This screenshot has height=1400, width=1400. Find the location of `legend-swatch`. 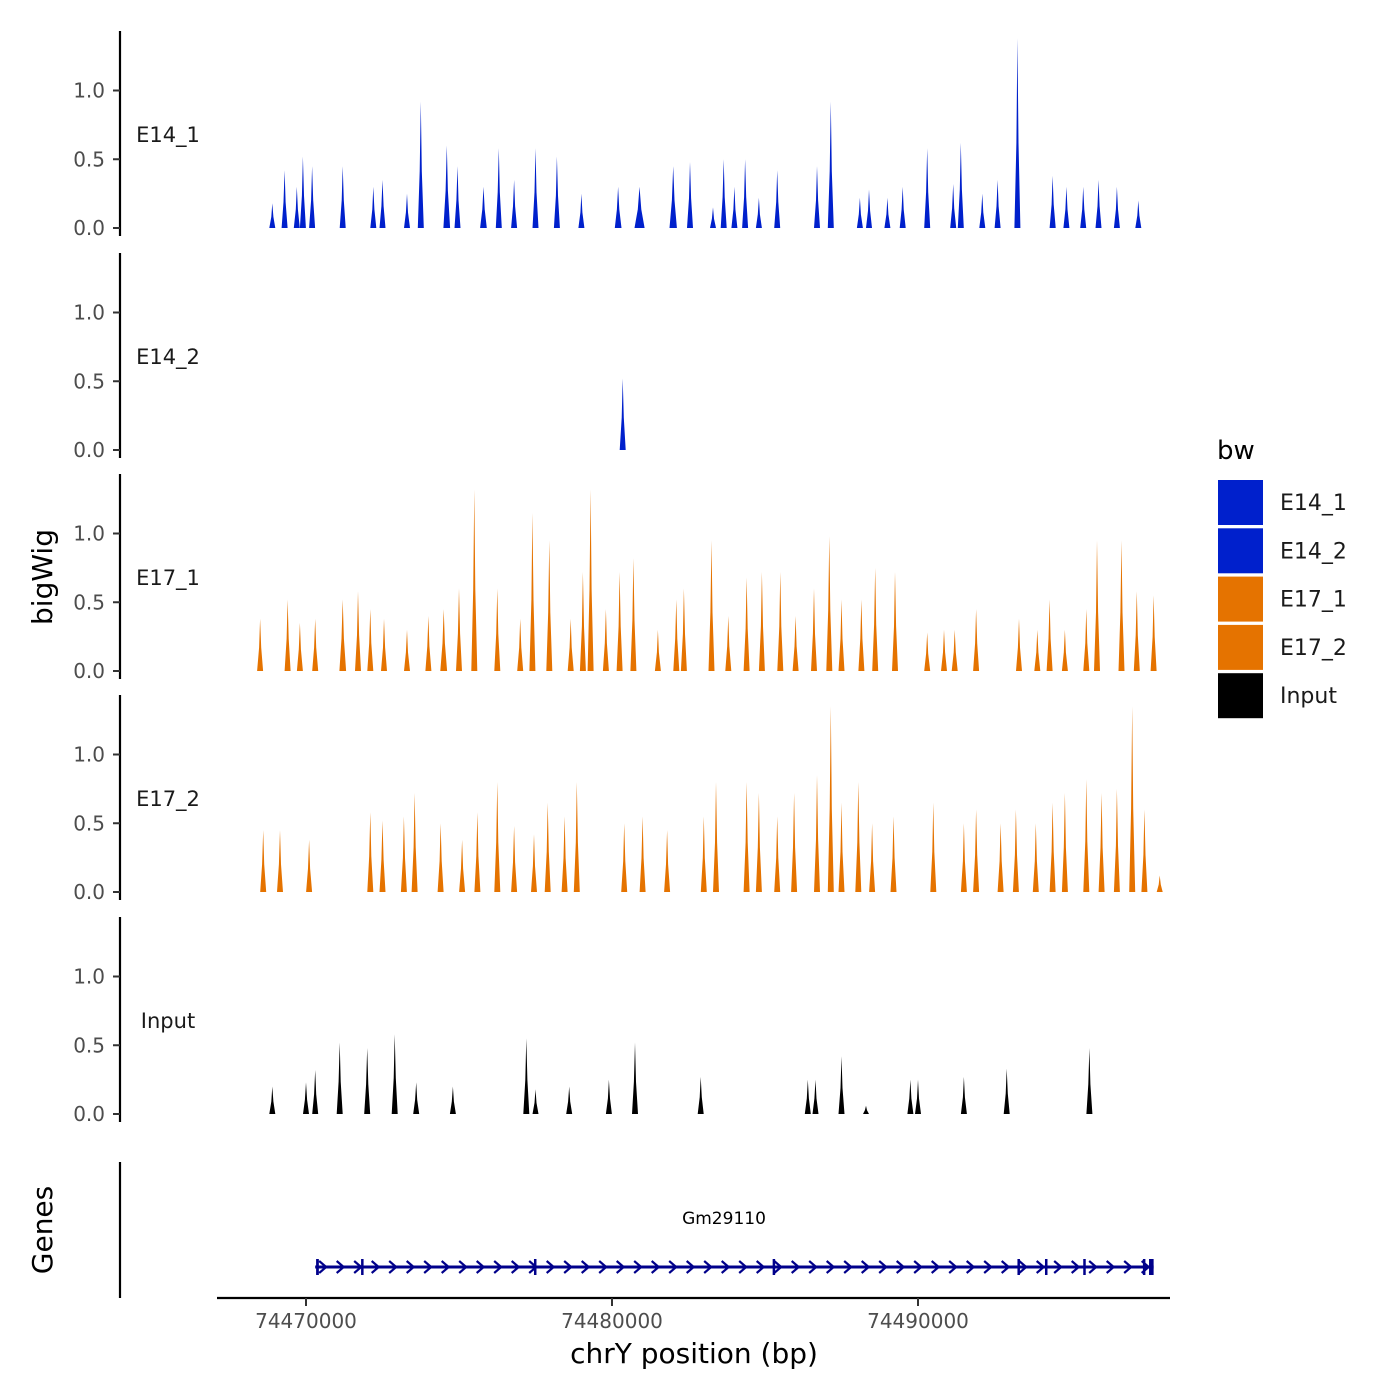

legend-swatch is located at coordinates (1240, 696).